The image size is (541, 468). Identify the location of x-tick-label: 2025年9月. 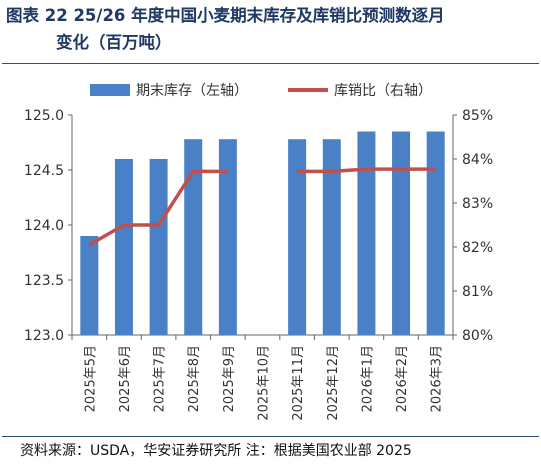
(229, 378).